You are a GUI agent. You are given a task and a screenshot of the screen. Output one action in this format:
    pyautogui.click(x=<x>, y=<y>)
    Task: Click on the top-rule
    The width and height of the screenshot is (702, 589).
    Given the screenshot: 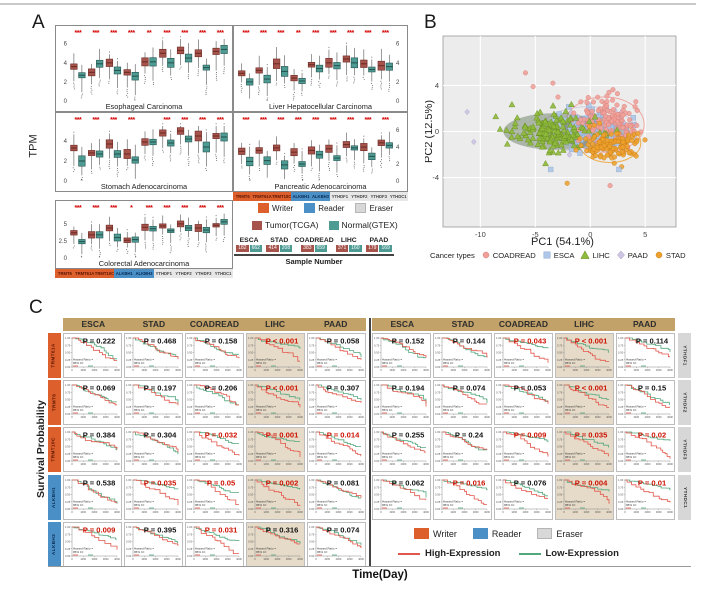 What is the action you would take?
    pyautogui.click(x=348, y=4)
    